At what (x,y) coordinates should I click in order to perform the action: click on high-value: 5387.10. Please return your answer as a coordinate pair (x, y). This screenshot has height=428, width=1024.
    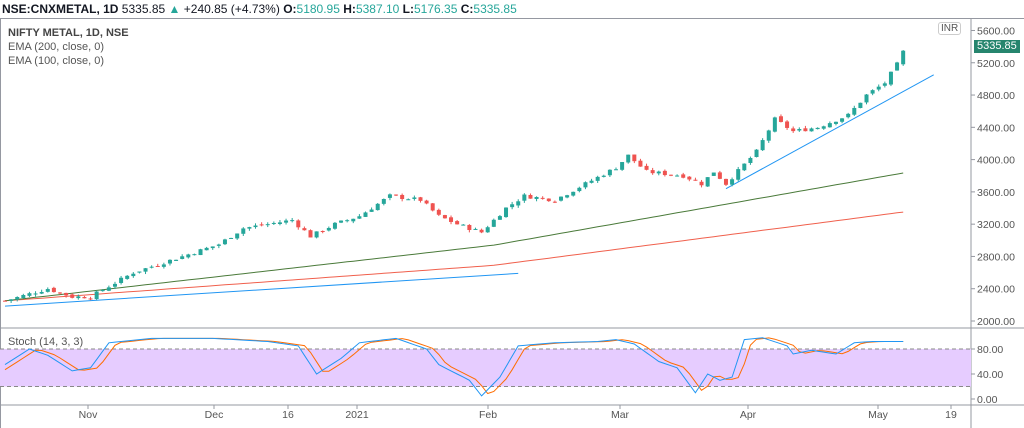
    Looking at the image, I should click on (377, 9).